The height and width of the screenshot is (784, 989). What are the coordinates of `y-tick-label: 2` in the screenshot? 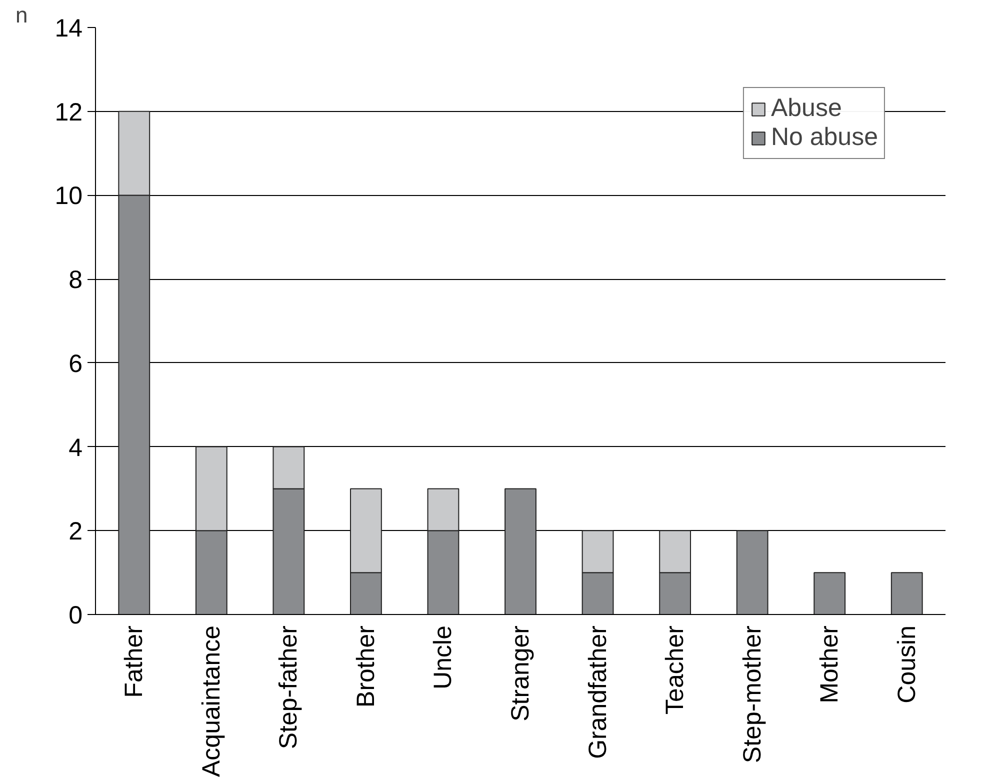 It's located at (75, 532).